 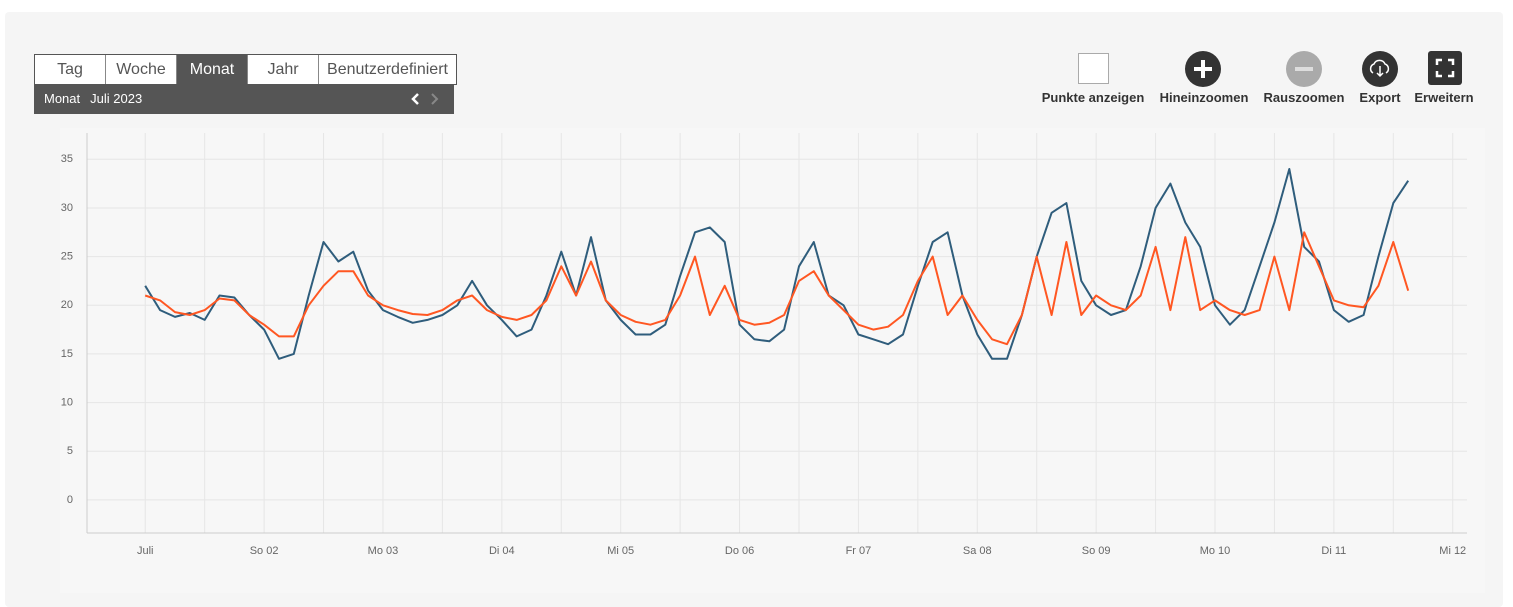 I want to click on y-tick-label: 10, so click(x=67, y=402).